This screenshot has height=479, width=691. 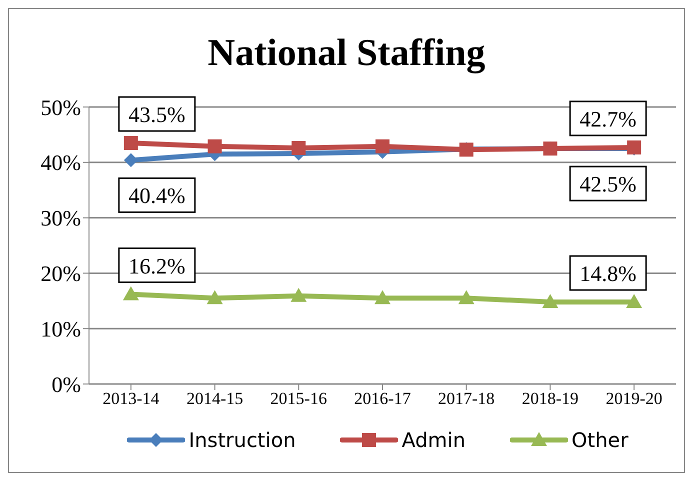 I want to click on data-label: 16.2%, so click(x=157, y=265).